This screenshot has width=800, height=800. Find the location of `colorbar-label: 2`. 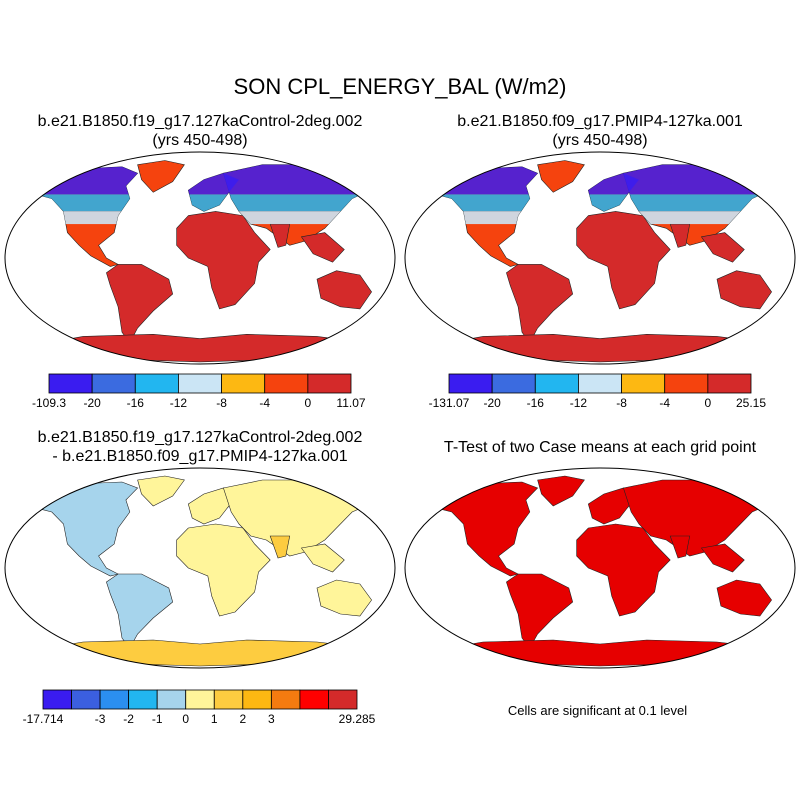

colorbar-label: 2 is located at coordinates (242, 719).